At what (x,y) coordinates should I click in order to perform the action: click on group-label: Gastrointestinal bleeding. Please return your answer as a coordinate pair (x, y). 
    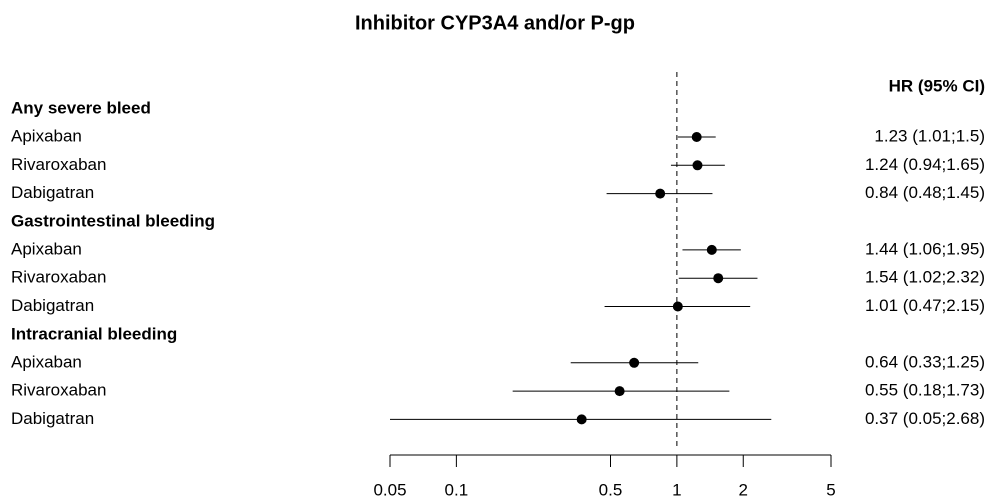
    Looking at the image, I should click on (113, 220).